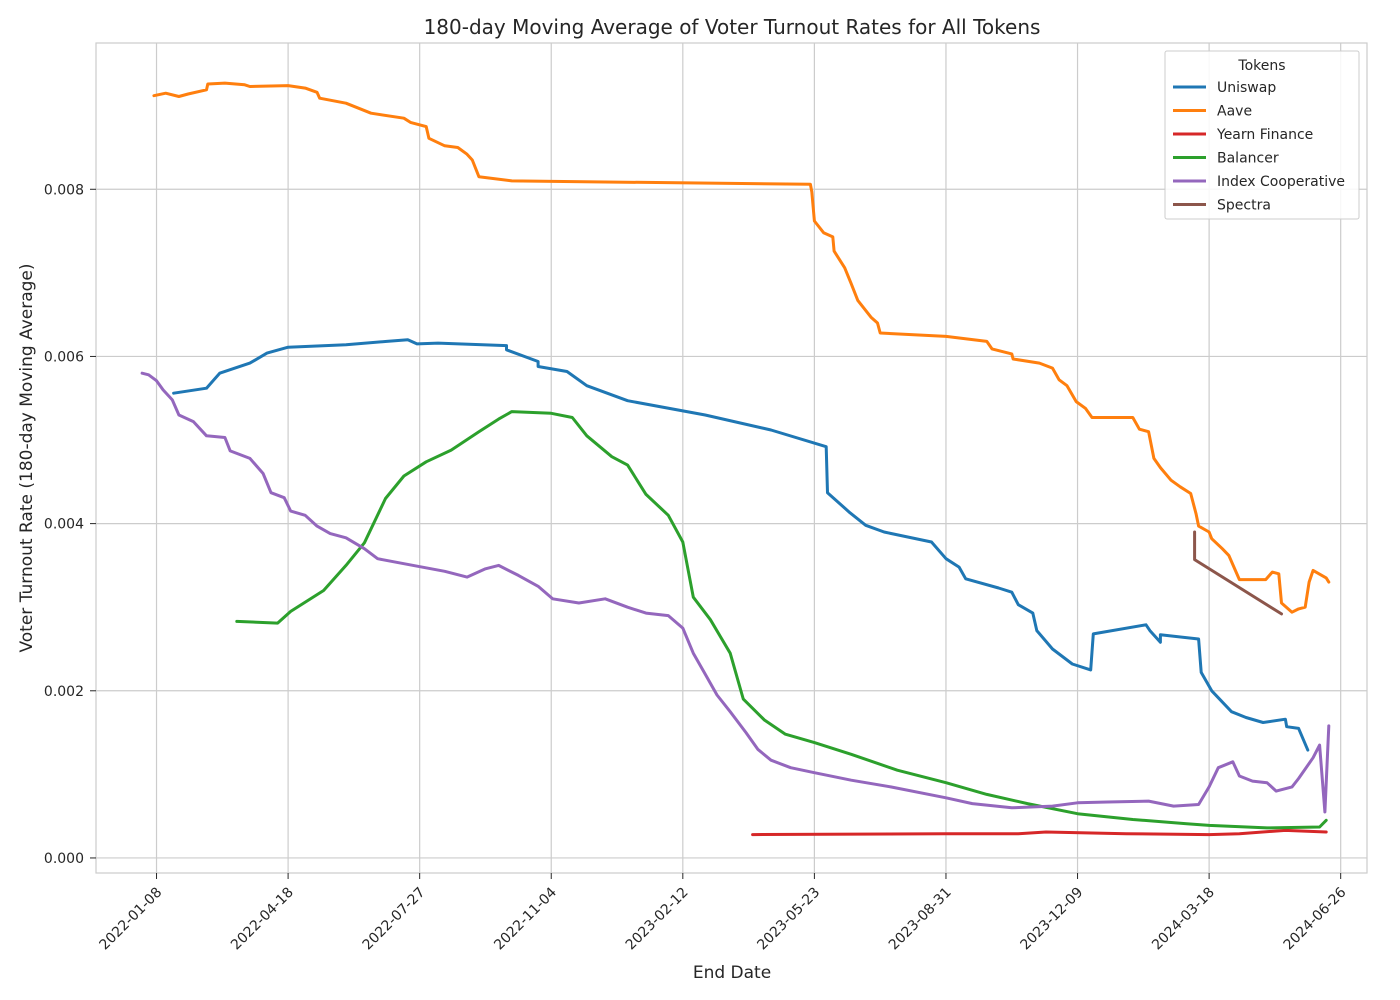  I want to click on y-tick-label: 0.004, so click(64, 525).